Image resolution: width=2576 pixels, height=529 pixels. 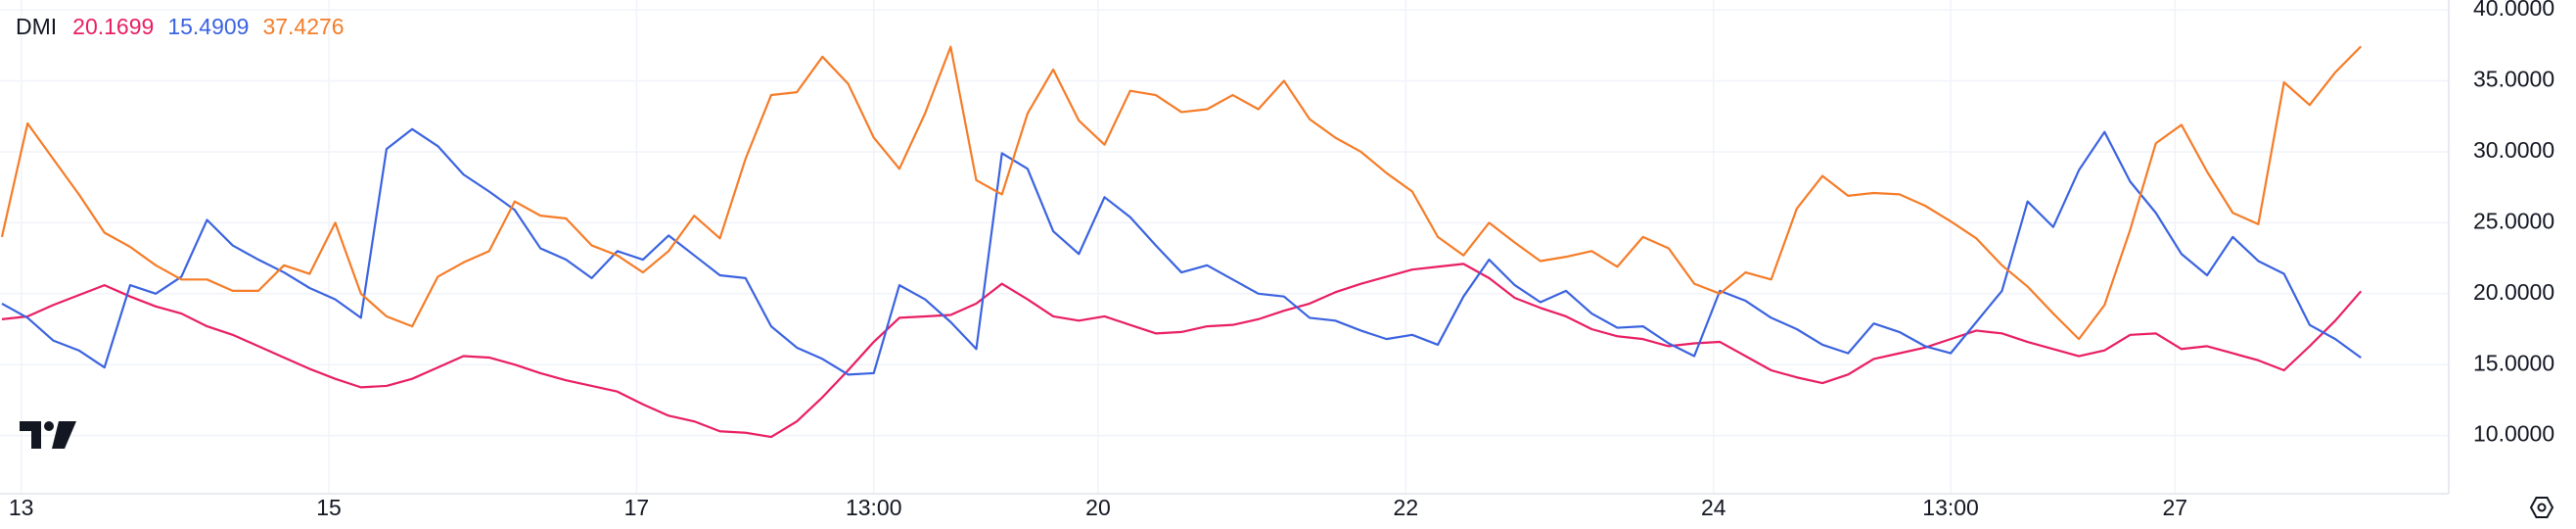 I want to click on legend-value: 15.4909, so click(x=208, y=26).